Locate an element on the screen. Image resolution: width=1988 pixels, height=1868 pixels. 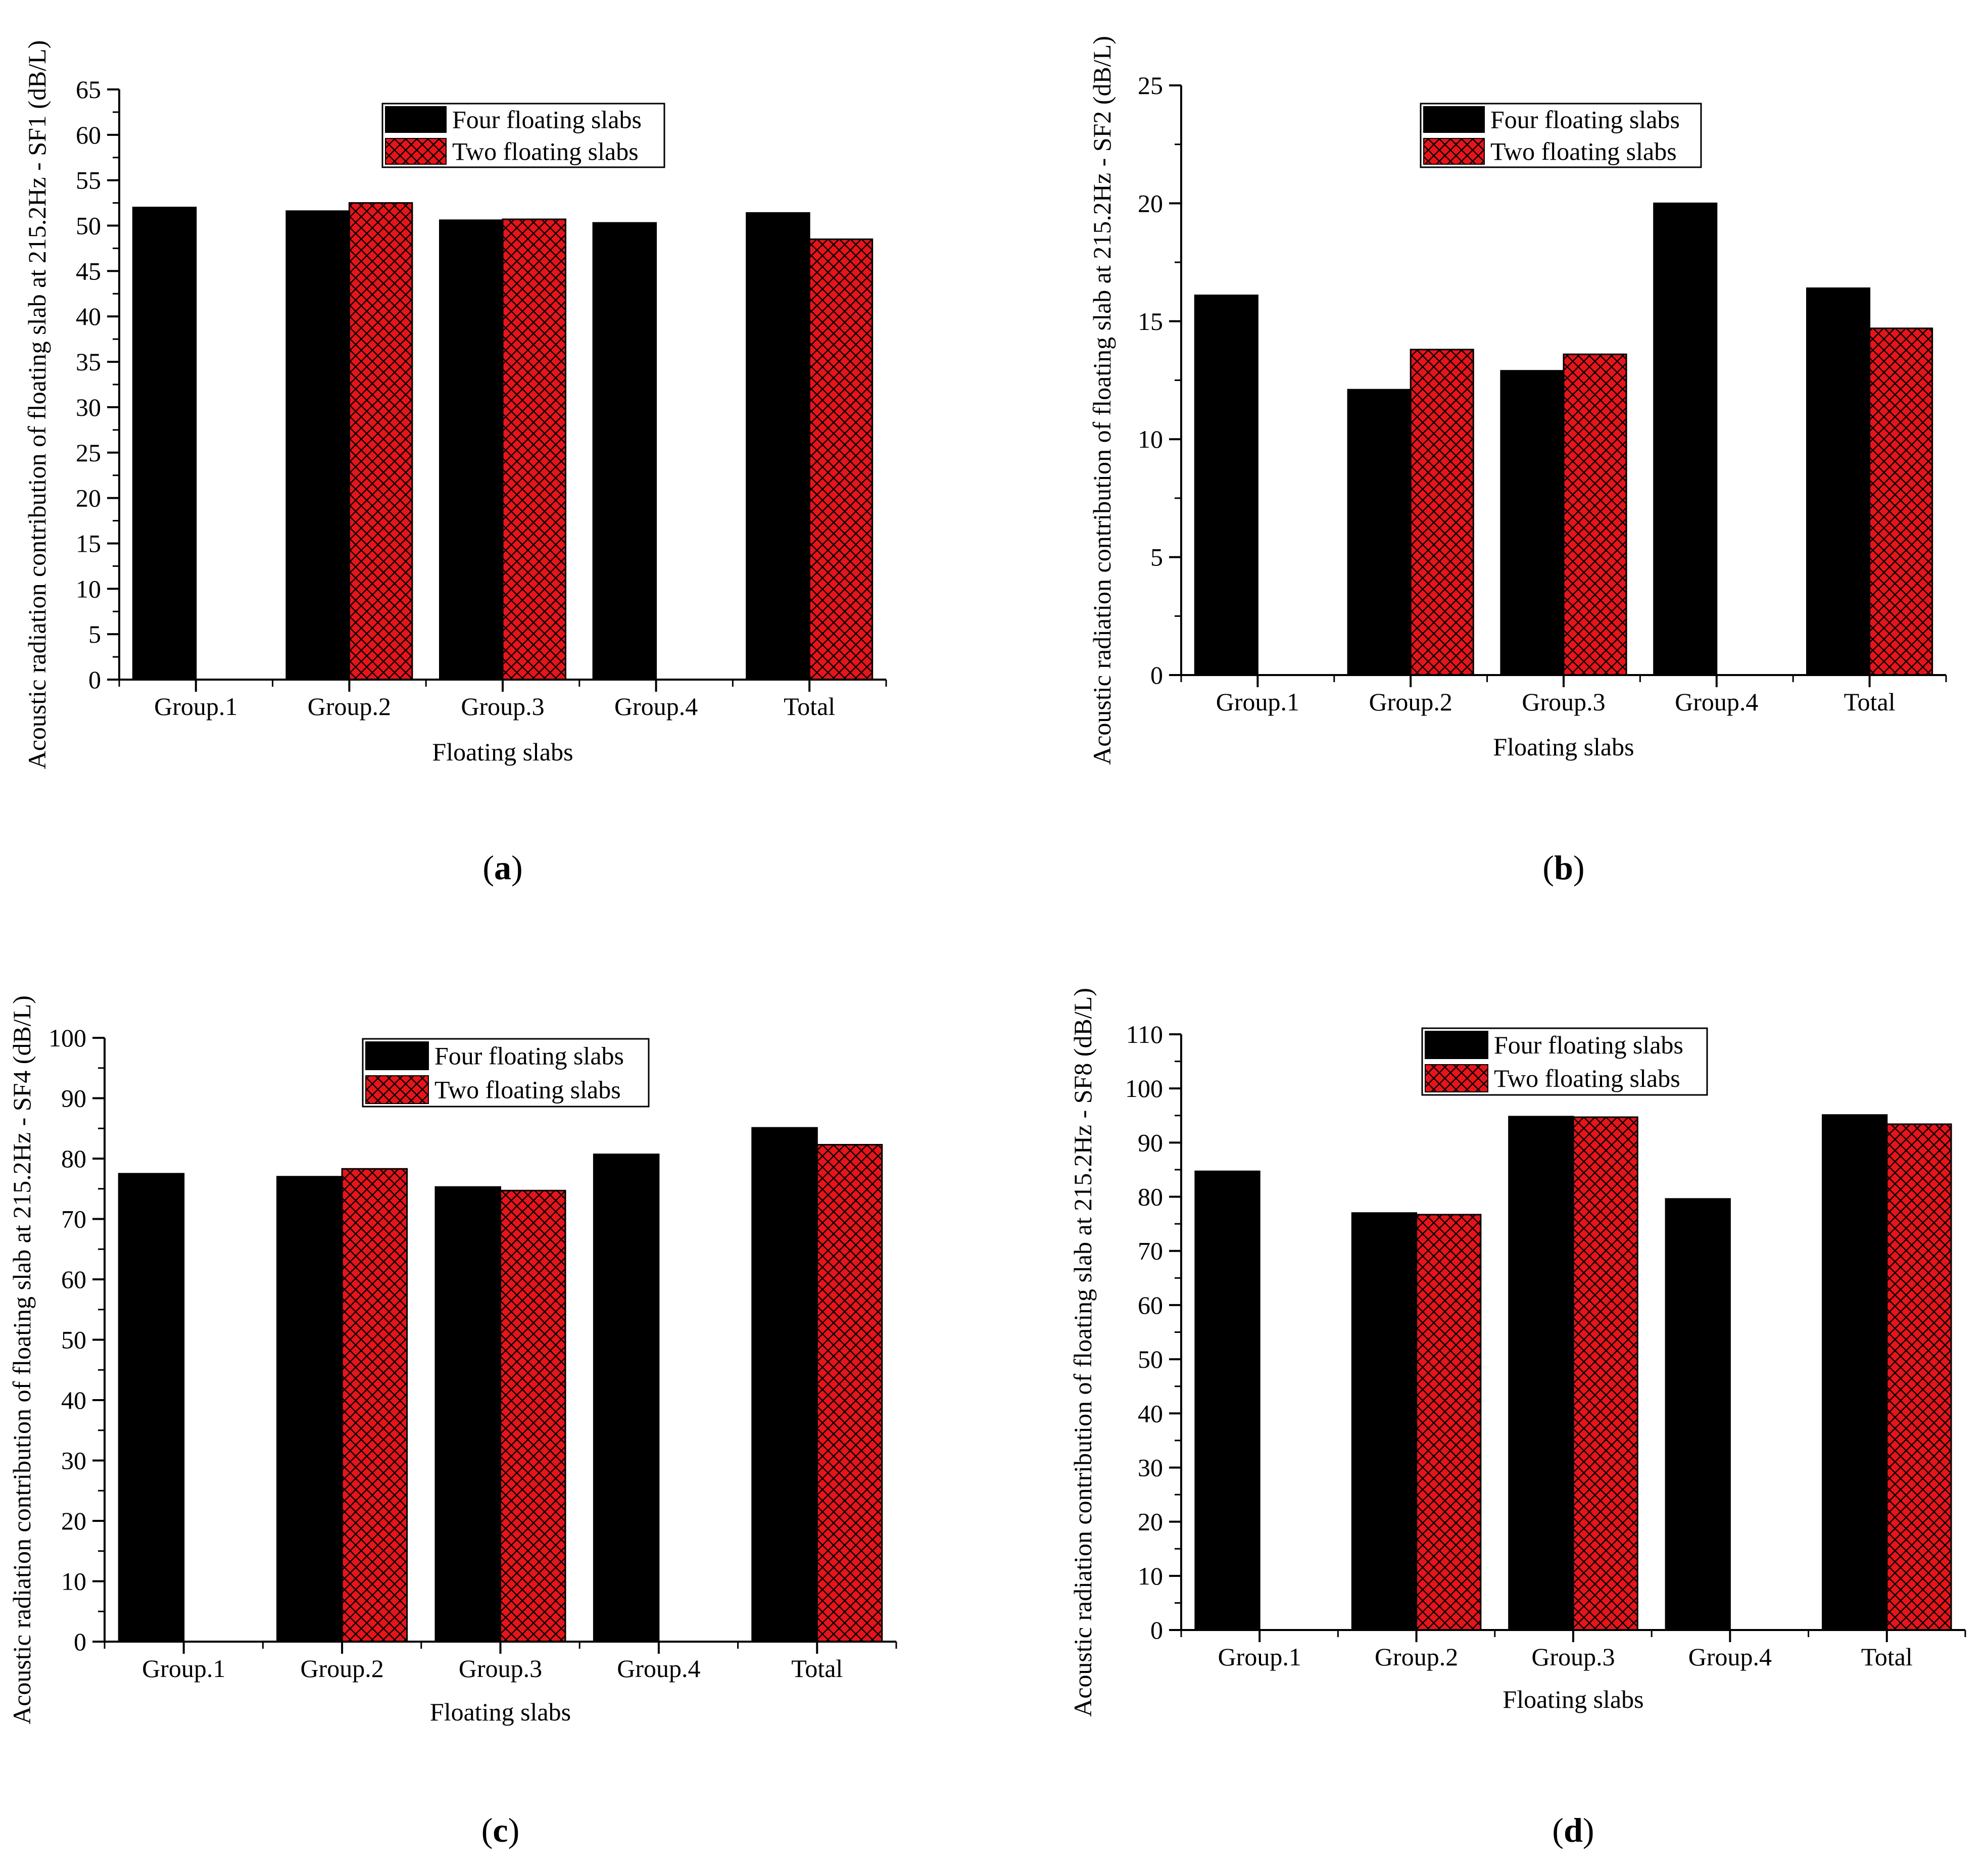
x-tick-label: Group.4 is located at coordinates (658, 1668).